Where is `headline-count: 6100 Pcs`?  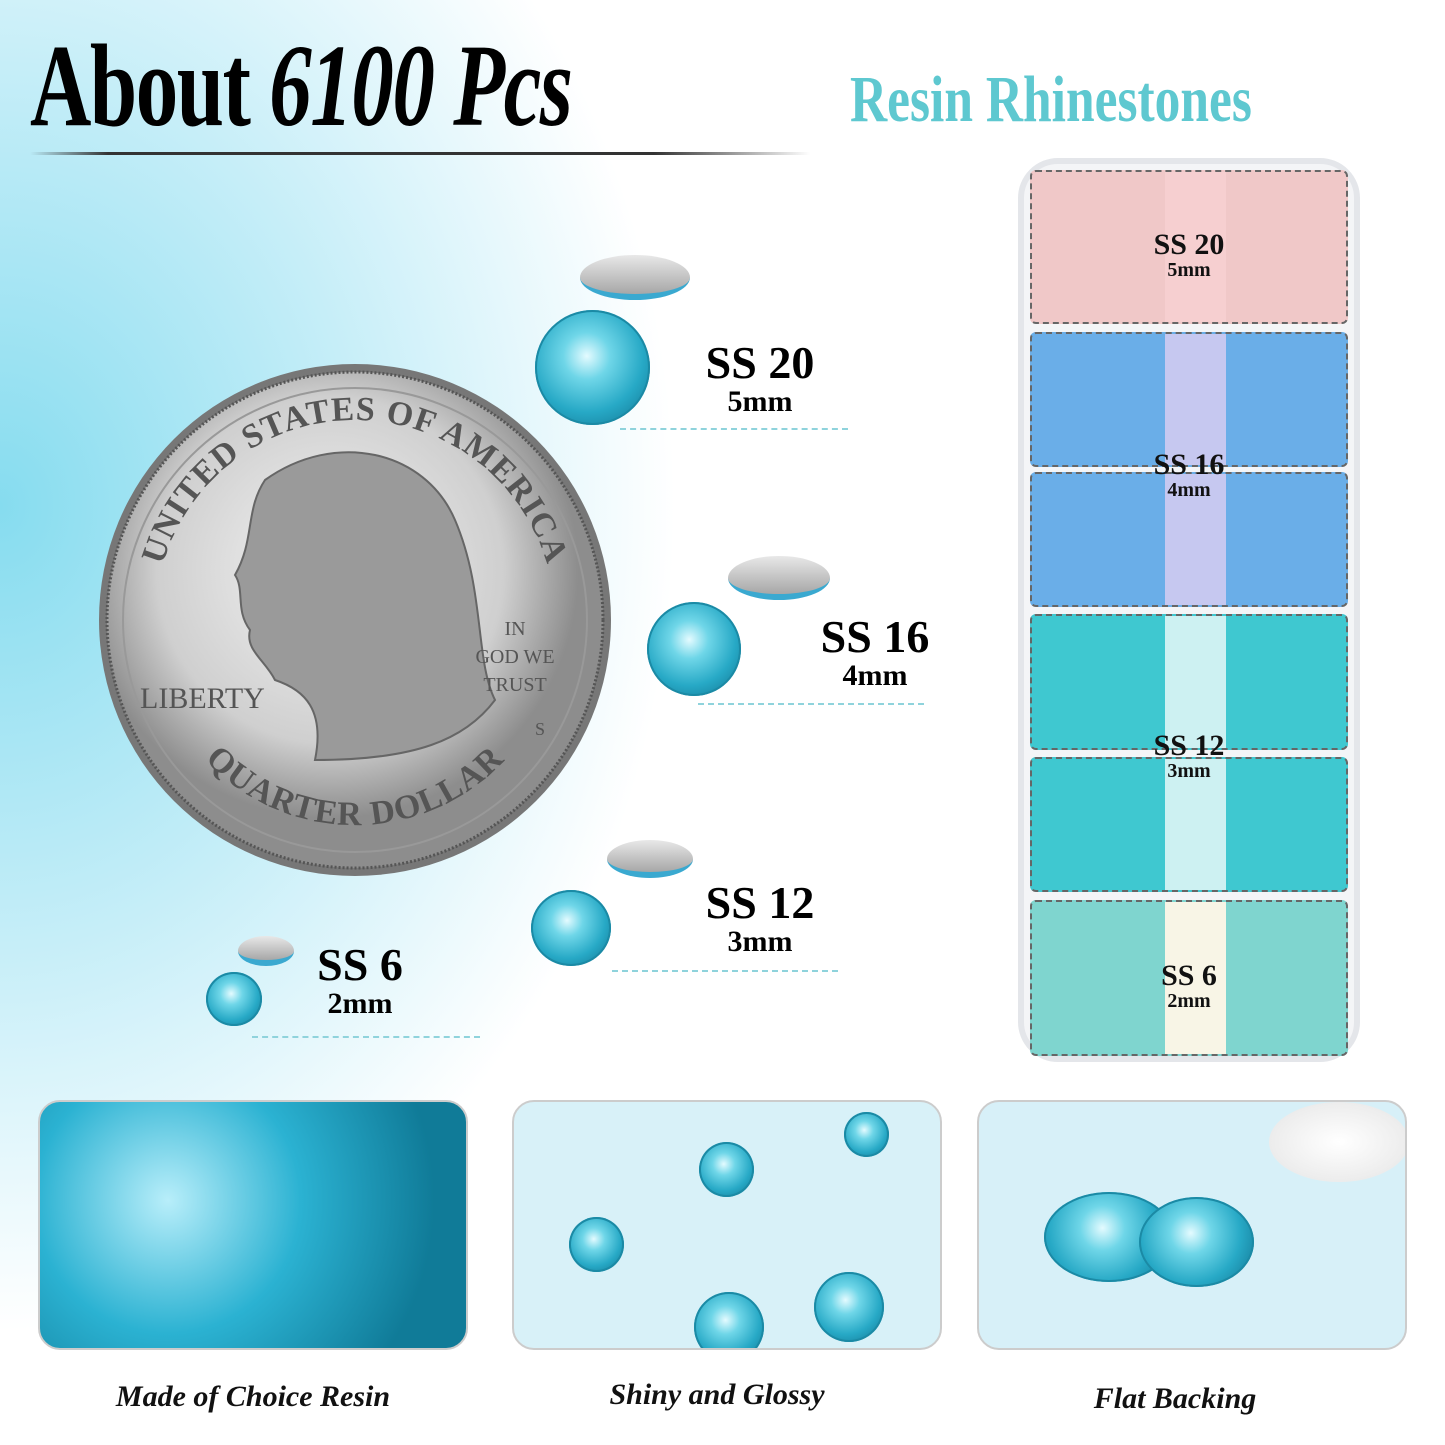
headline-count: 6100 Pcs is located at coordinates (421, 85).